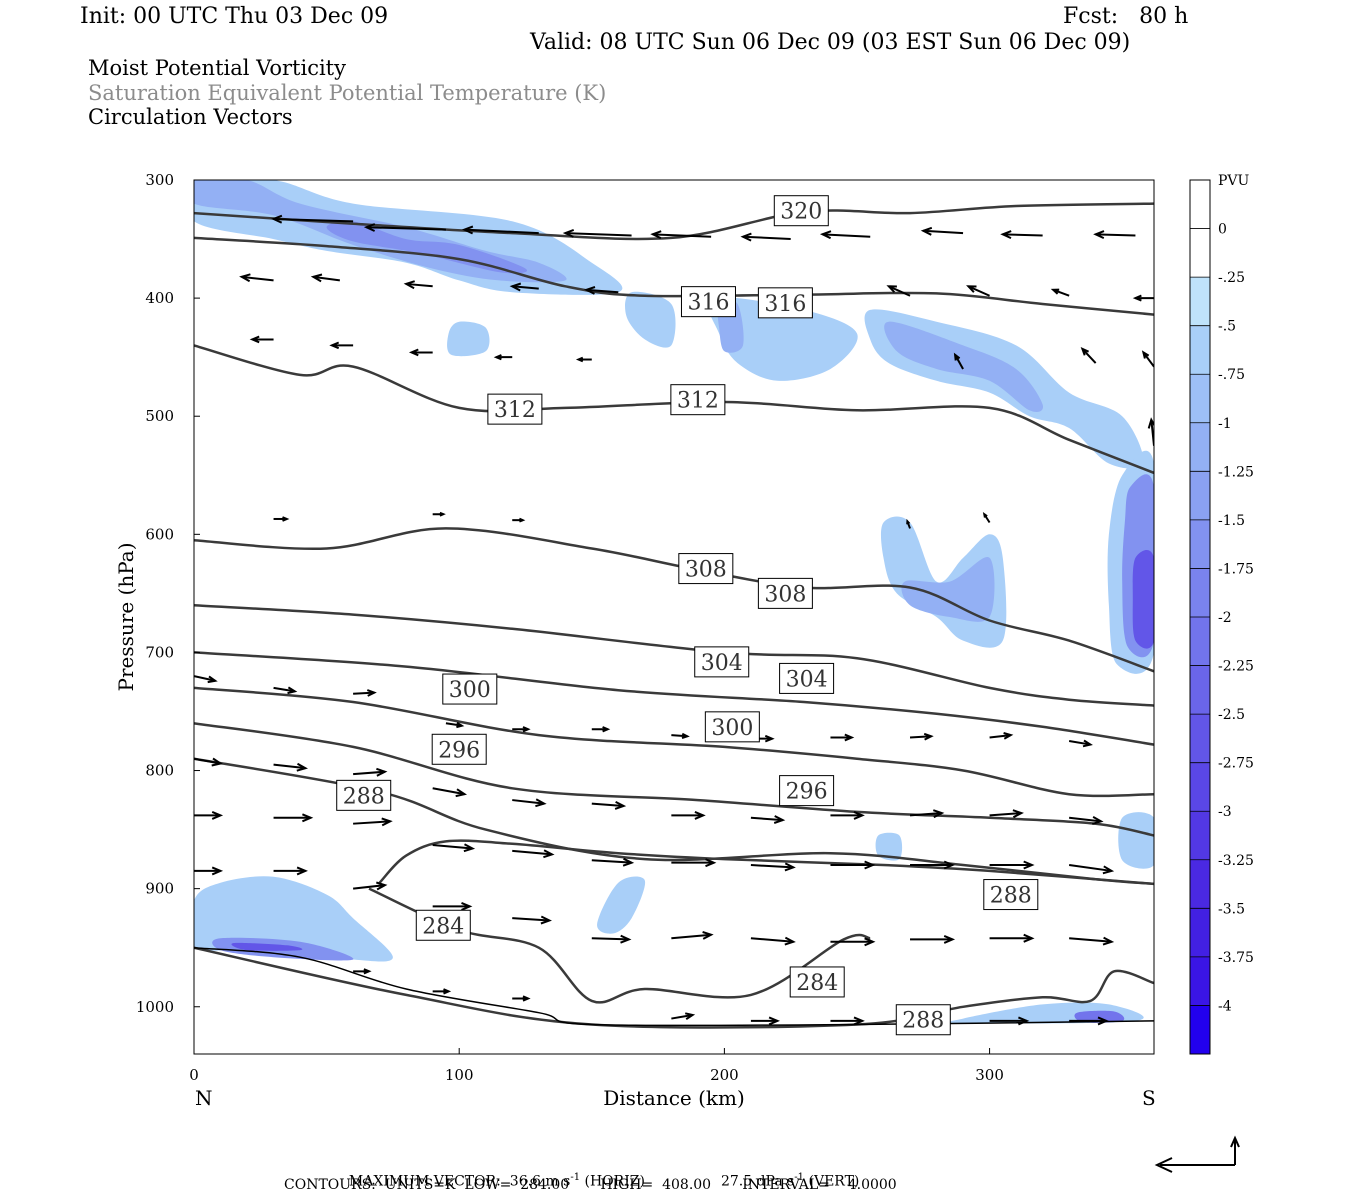 This screenshot has height=1200, width=1350. Describe the element at coordinates (159, 771) in the screenshot. I see `y-tick-label: 800` at that location.